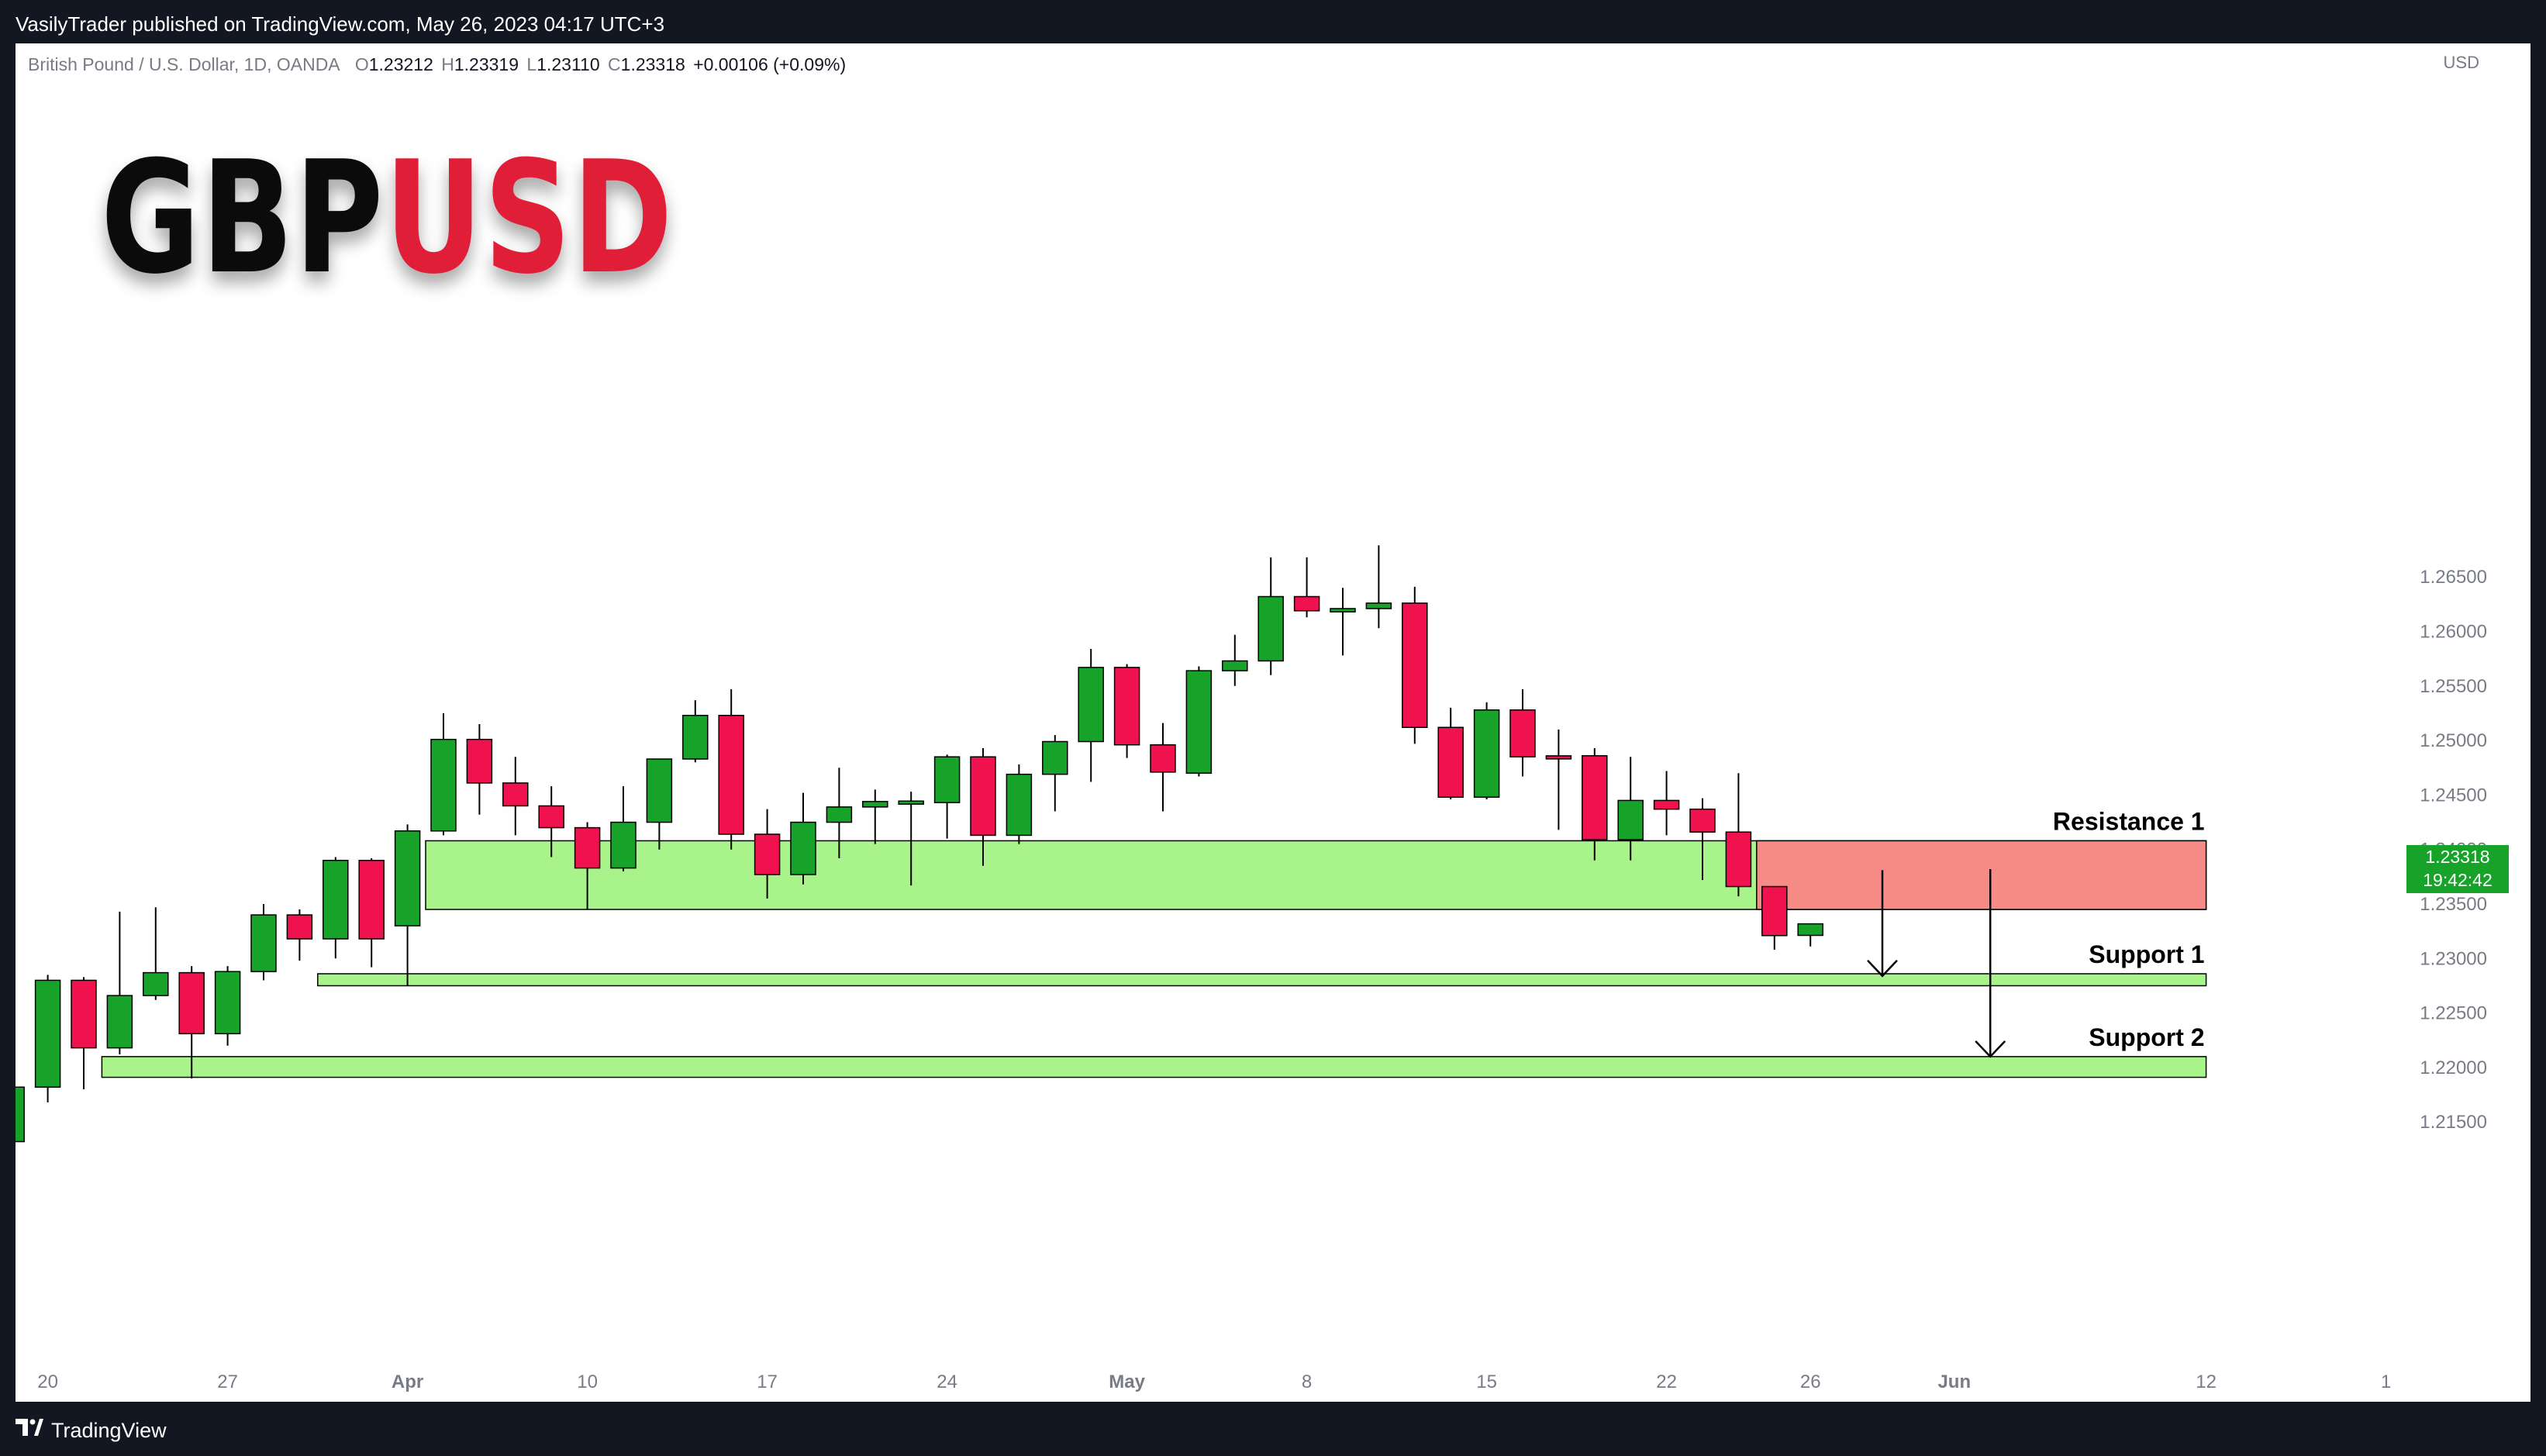 This screenshot has width=2546, height=1456. What do you see at coordinates (109, 1430) in the screenshot?
I see `brand-name: TradingView` at bounding box center [109, 1430].